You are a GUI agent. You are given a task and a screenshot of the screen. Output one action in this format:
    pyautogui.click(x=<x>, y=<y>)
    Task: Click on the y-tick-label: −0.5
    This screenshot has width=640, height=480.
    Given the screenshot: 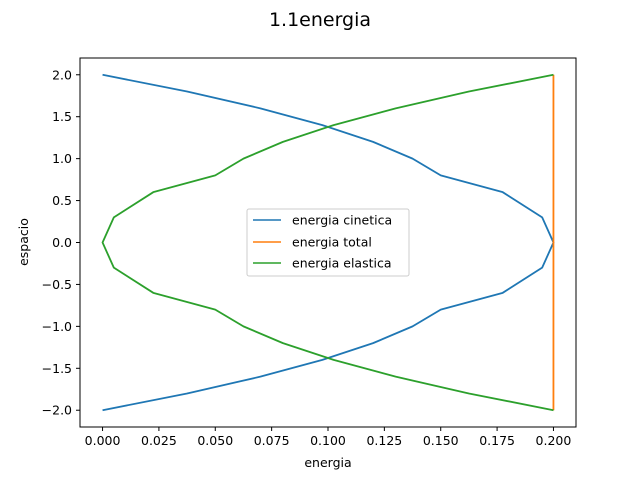 What is the action you would take?
    pyautogui.click(x=57, y=284)
    